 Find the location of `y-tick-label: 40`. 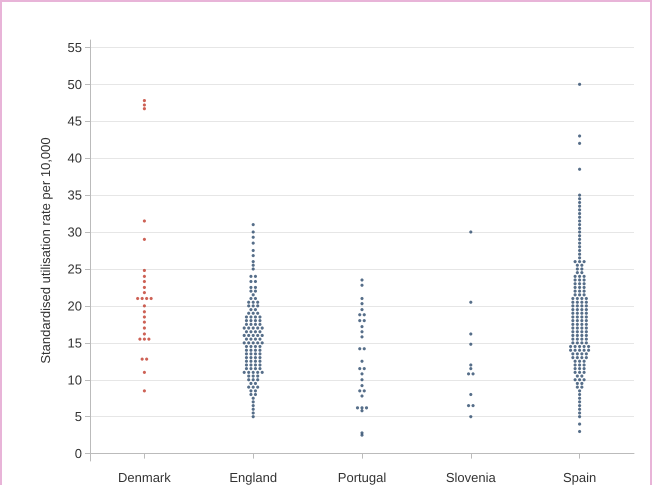

y-tick-label: 40 is located at coordinates (75, 158).